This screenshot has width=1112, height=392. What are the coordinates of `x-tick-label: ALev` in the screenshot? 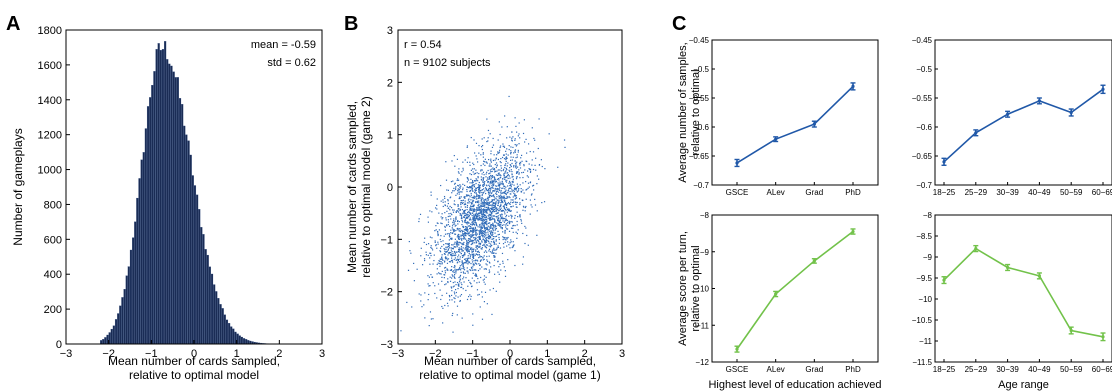 It's located at (776, 192).